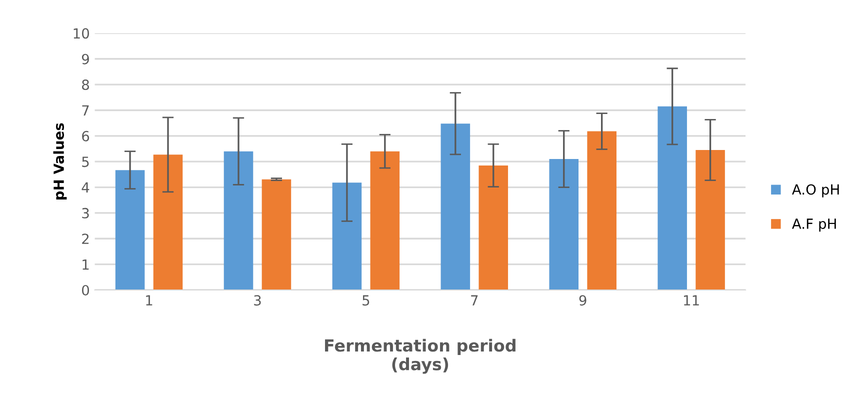  What do you see at coordinates (366, 300) in the screenshot?
I see `x-tick-label: 5` at bounding box center [366, 300].